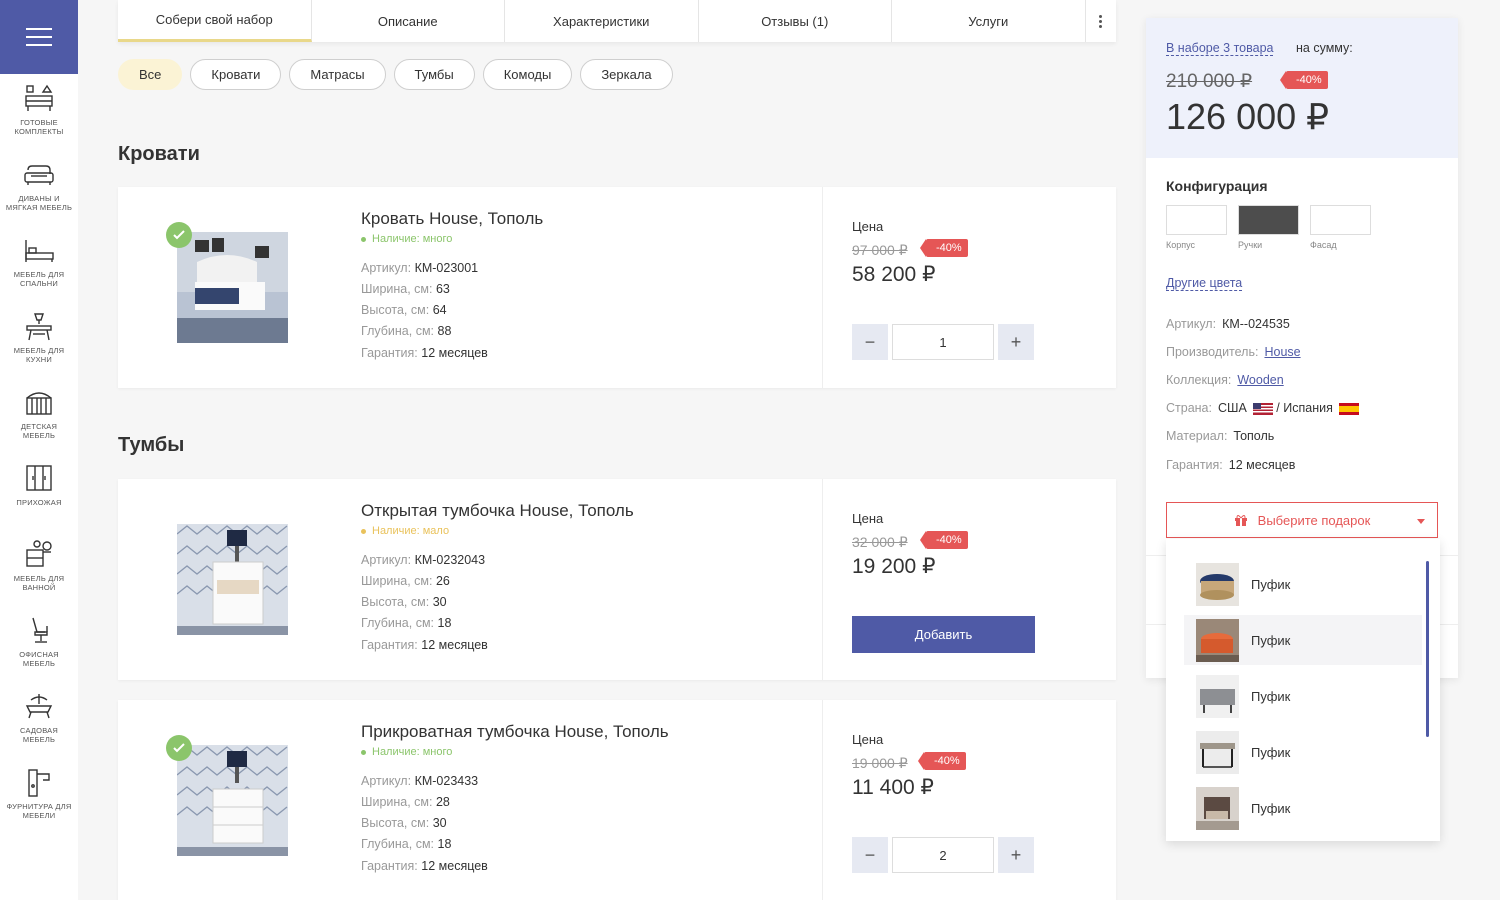 The image size is (1500, 900). Describe the element at coordinates (452, 218) in the screenshot. I see `product-title: Кровать House, Тополь` at that location.